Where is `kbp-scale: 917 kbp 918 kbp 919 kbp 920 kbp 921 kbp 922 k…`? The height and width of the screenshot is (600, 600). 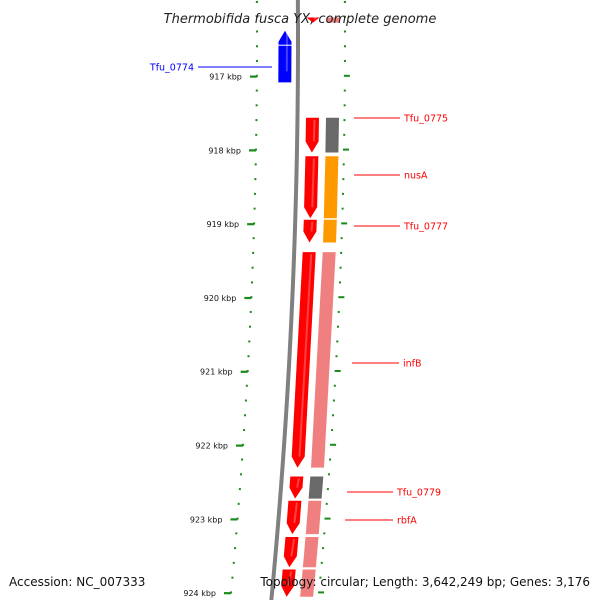
kbp-scale: 917 kbp 918 kbp 919 kbp 920 kbp 921 kbp 922 k… is located at coordinates (220, 335).